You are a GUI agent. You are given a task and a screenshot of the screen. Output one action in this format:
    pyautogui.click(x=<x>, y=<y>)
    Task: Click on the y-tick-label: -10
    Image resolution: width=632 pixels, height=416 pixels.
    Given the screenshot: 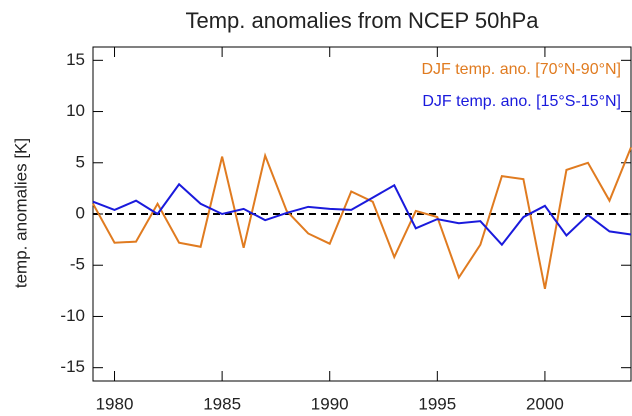 What is the action you would take?
    pyautogui.click(x=72, y=315)
    